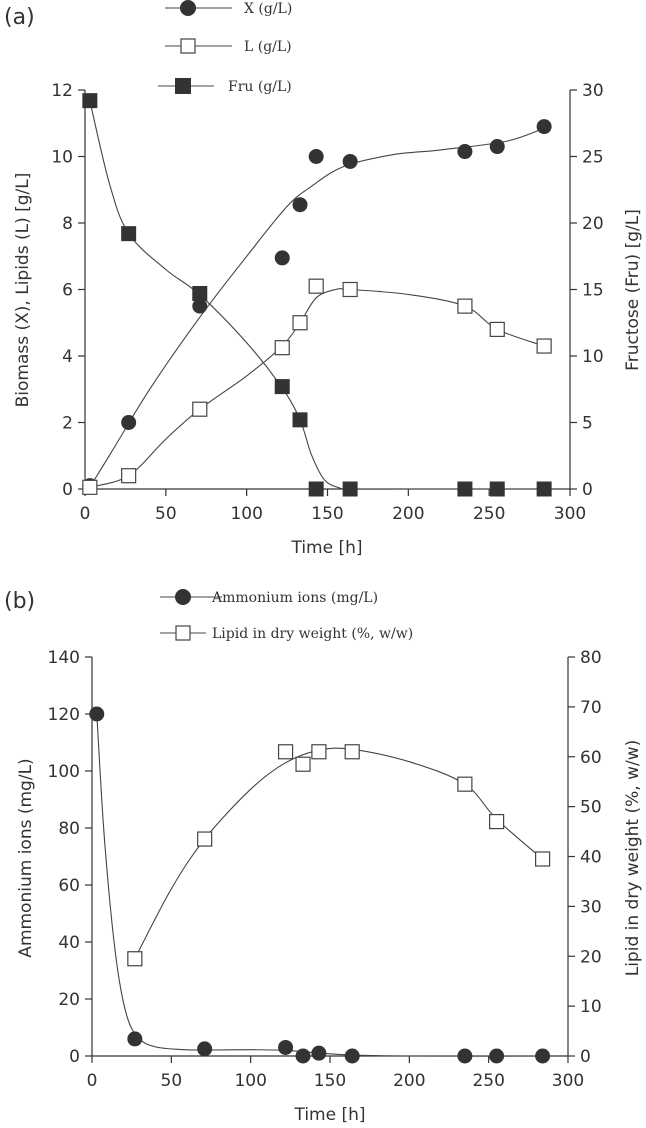 The height and width of the screenshot is (1128, 646). Describe the element at coordinates (591, 708) in the screenshot. I see `right-y-tick-label: 70` at that location.